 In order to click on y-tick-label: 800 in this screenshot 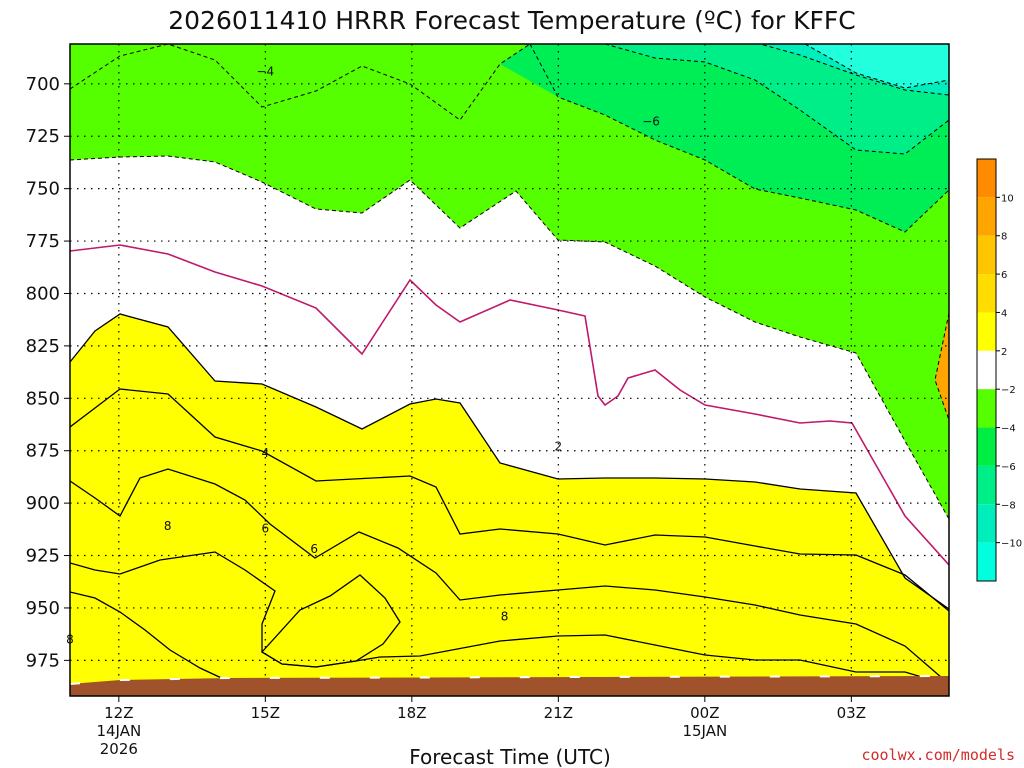, I will do `click(43, 293)`.